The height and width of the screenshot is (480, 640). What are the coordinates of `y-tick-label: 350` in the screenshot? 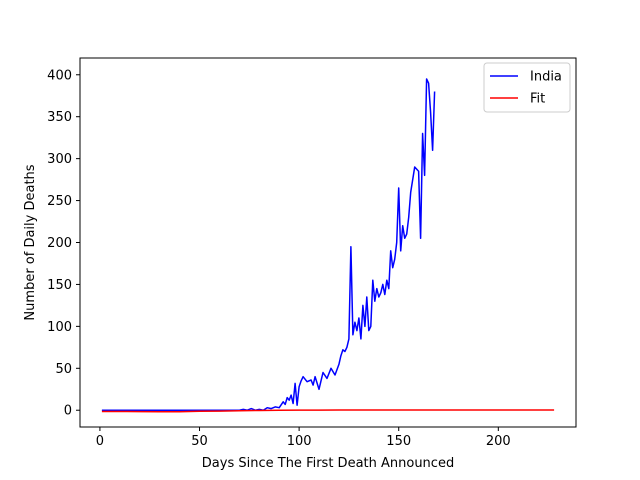 It's located at (59, 117).